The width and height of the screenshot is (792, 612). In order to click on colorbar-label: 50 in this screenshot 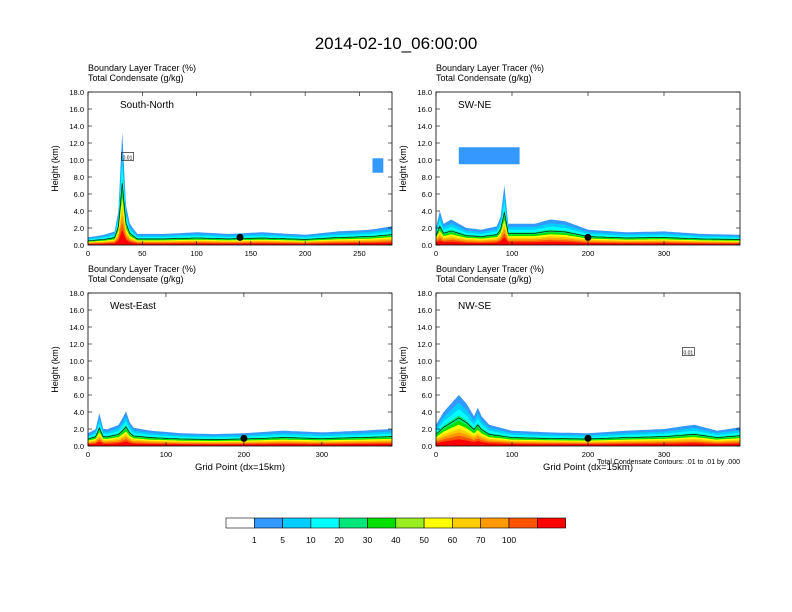, I will do `click(424, 540)`.